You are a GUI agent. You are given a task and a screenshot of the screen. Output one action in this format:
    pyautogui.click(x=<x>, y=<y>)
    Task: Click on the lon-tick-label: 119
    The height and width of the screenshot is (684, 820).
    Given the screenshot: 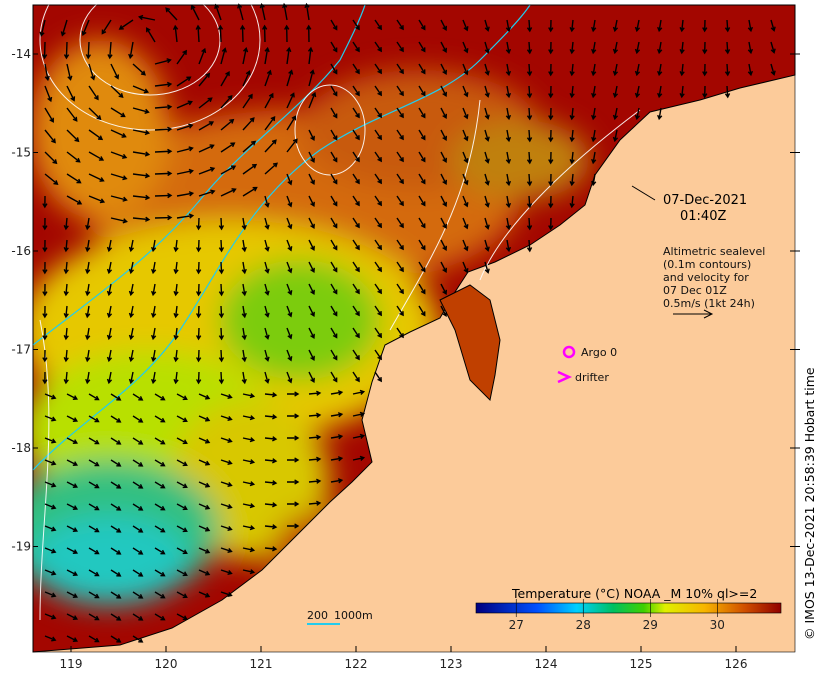 What is the action you would take?
    pyautogui.click(x=71, y=664)
    